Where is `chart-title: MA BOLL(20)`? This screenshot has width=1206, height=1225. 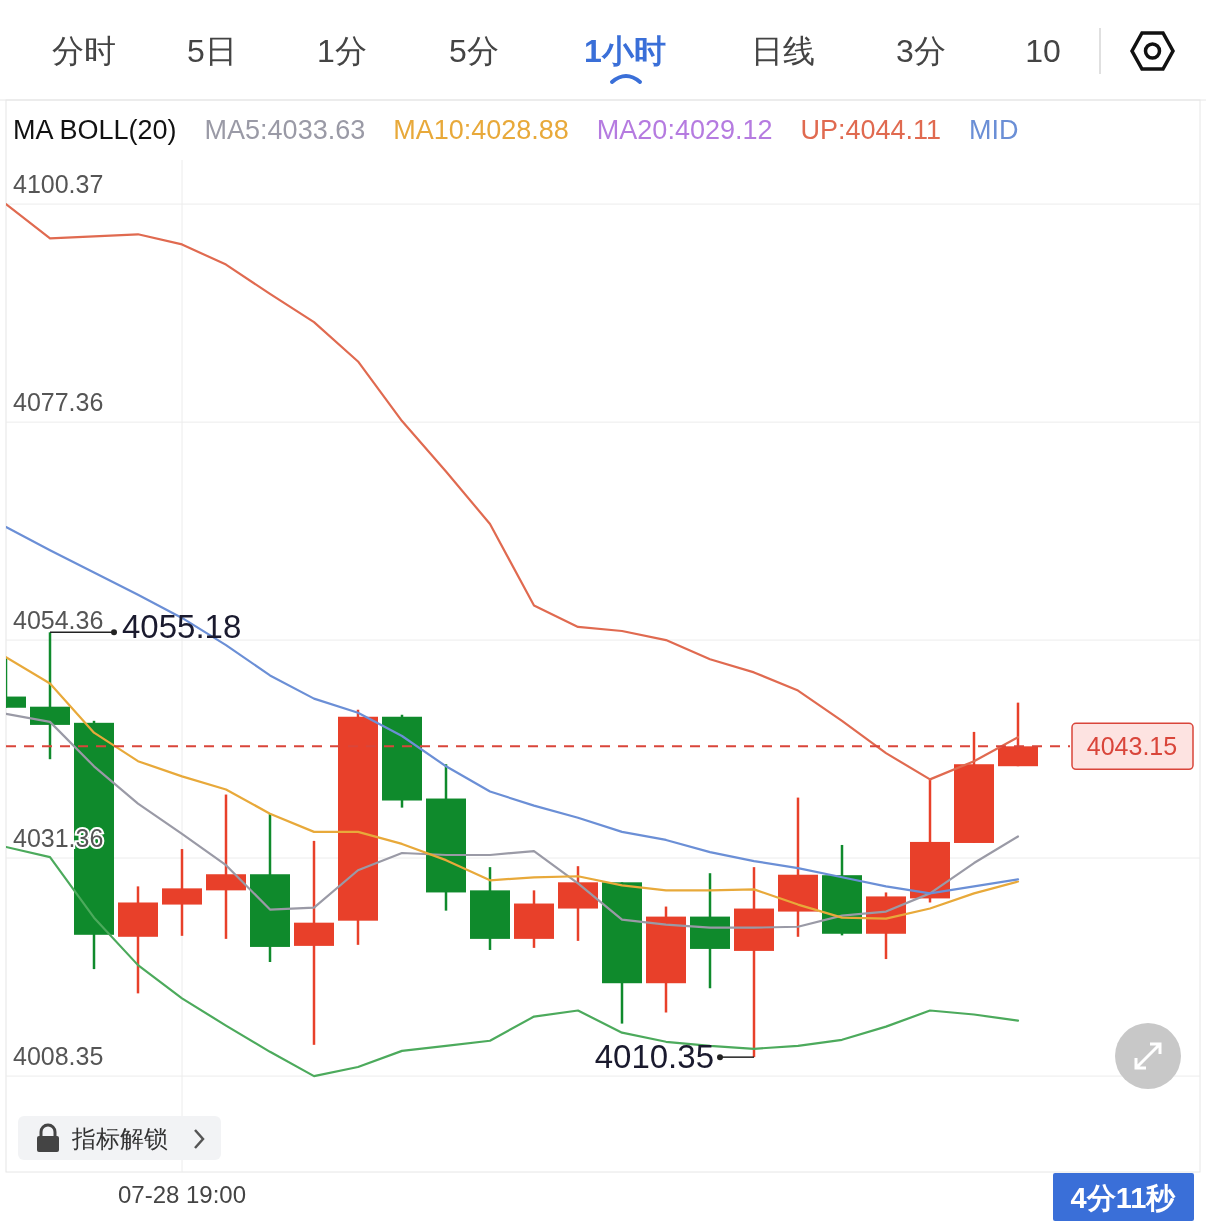
chart-title: MA BOLL(20) is located at coordinates (95, 130).